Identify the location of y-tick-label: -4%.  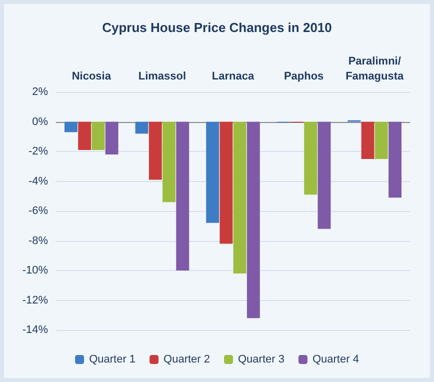
(38, 181).